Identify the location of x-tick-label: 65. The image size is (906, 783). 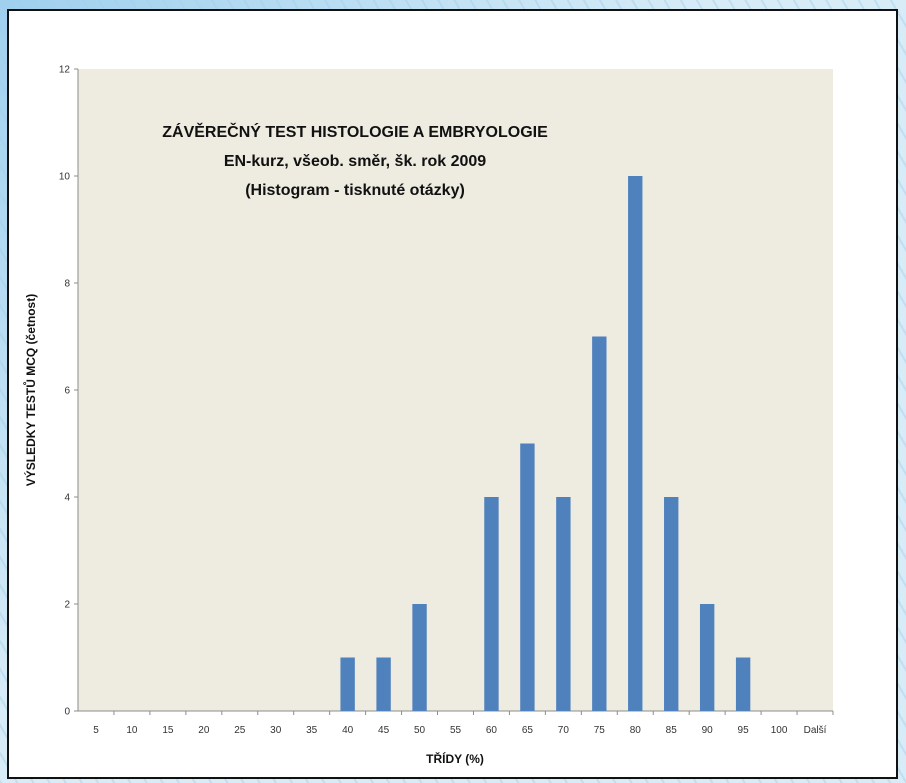
(528, 730).